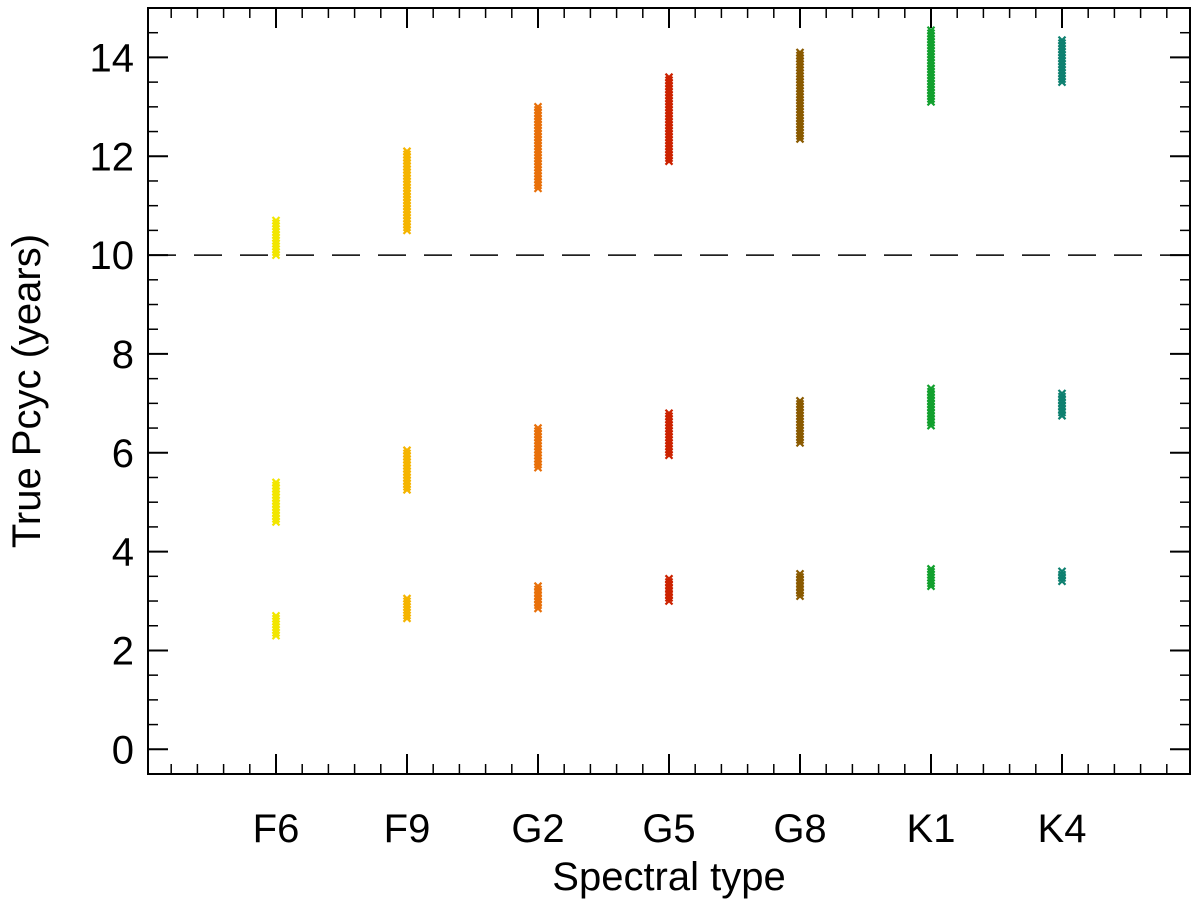 This screenshot has height=906, width=1200. What do you see at coordinates (123, 651) in the screenshot?
I see `y-tick-label: 2` at bounding box center [123, 651].